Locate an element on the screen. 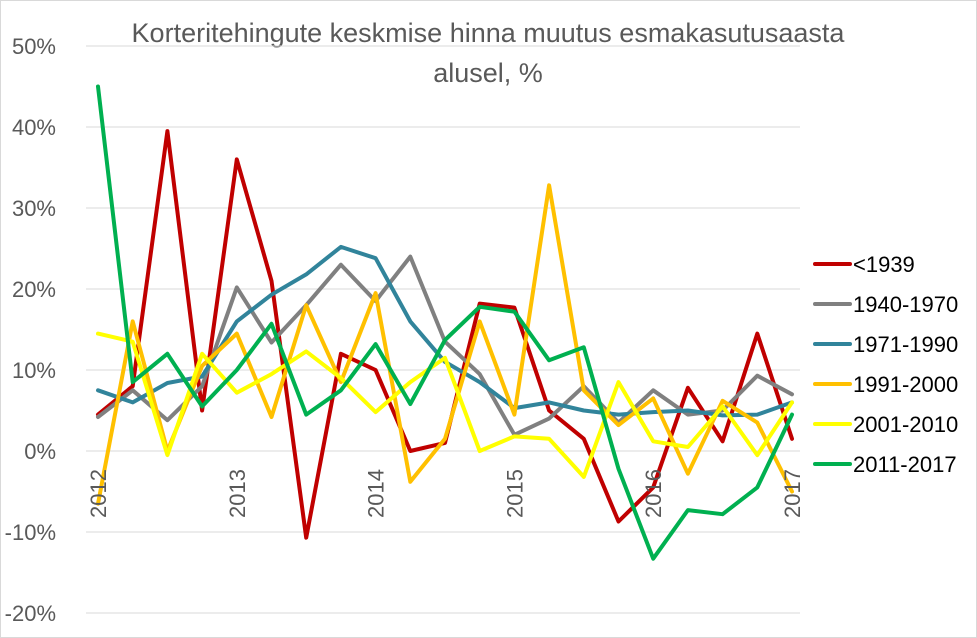 This screenshot has height=638, width=977. legend-label-4: 2001-2010 is located at coordinates (905, 424).